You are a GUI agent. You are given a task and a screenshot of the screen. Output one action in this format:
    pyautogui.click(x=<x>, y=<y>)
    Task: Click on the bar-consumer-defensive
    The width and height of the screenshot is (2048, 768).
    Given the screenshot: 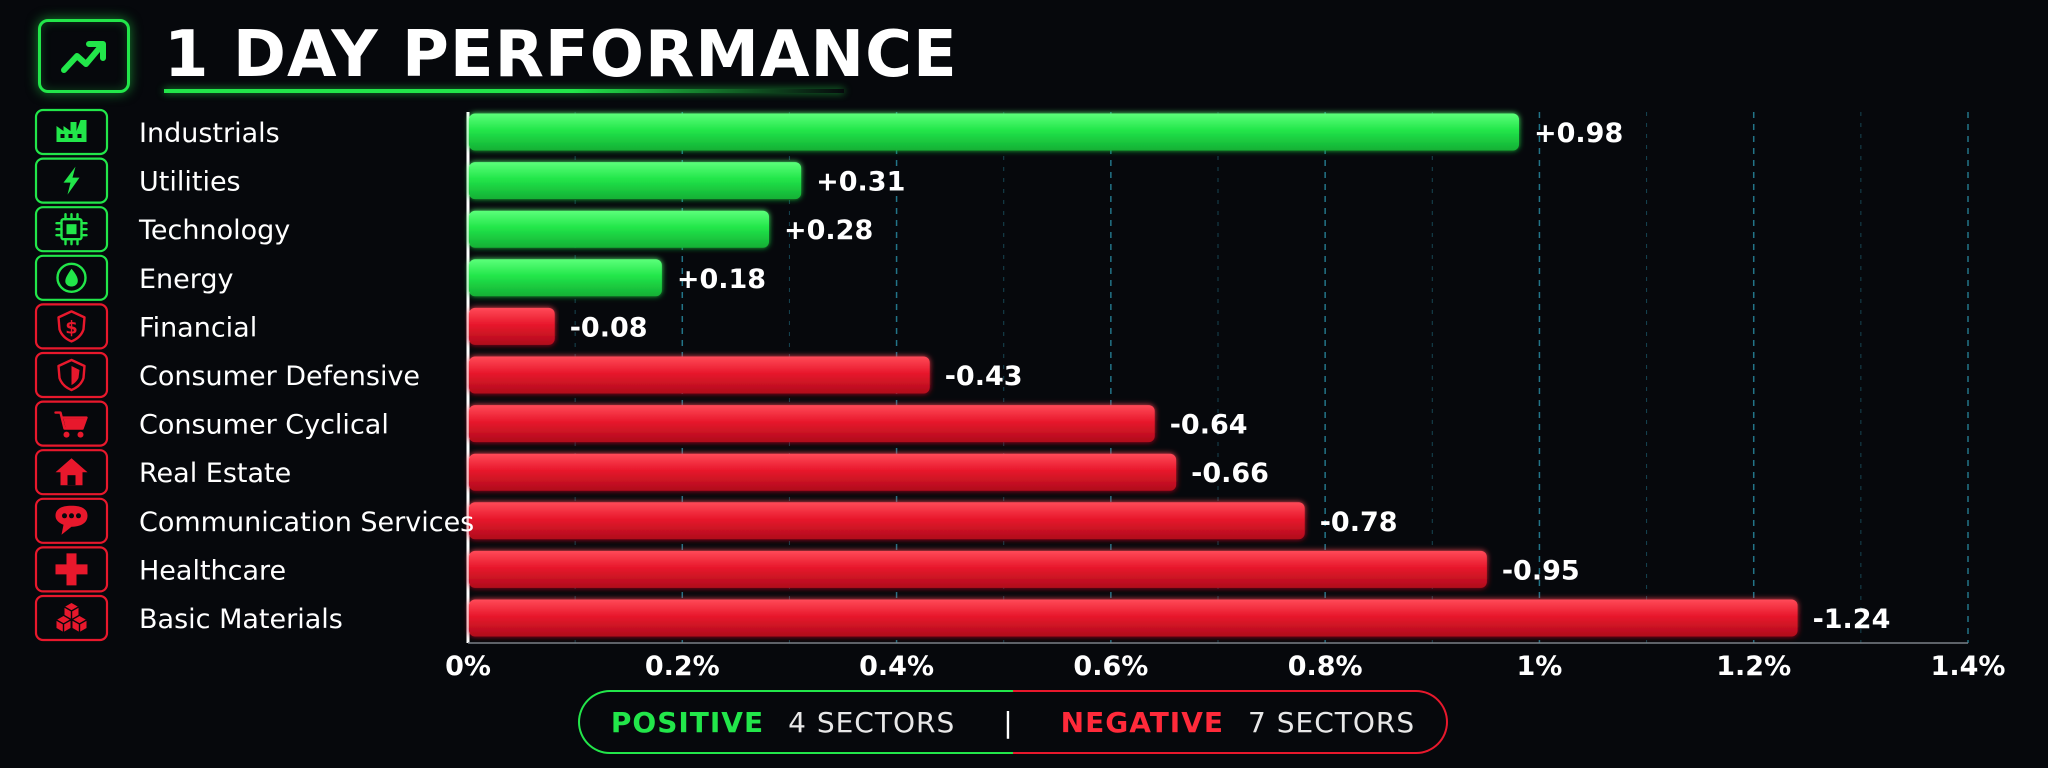 What is the action you would take?
    pyautogui.click(x=699, y=375)
    